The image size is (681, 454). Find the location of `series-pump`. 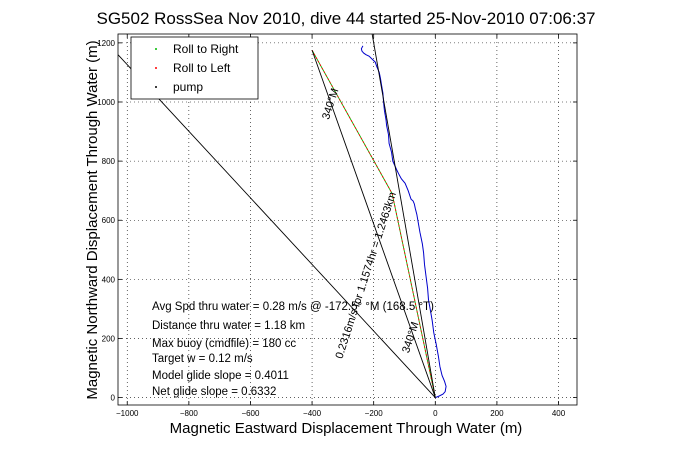

series-pump is located at coordinates (373, 224).